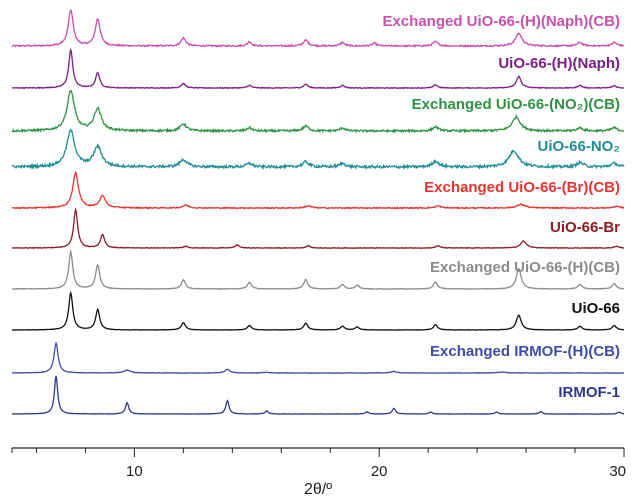  Describe the element at coordinates (379, 471) in the screenshot. I see `x-tick-label: 20` at that location.